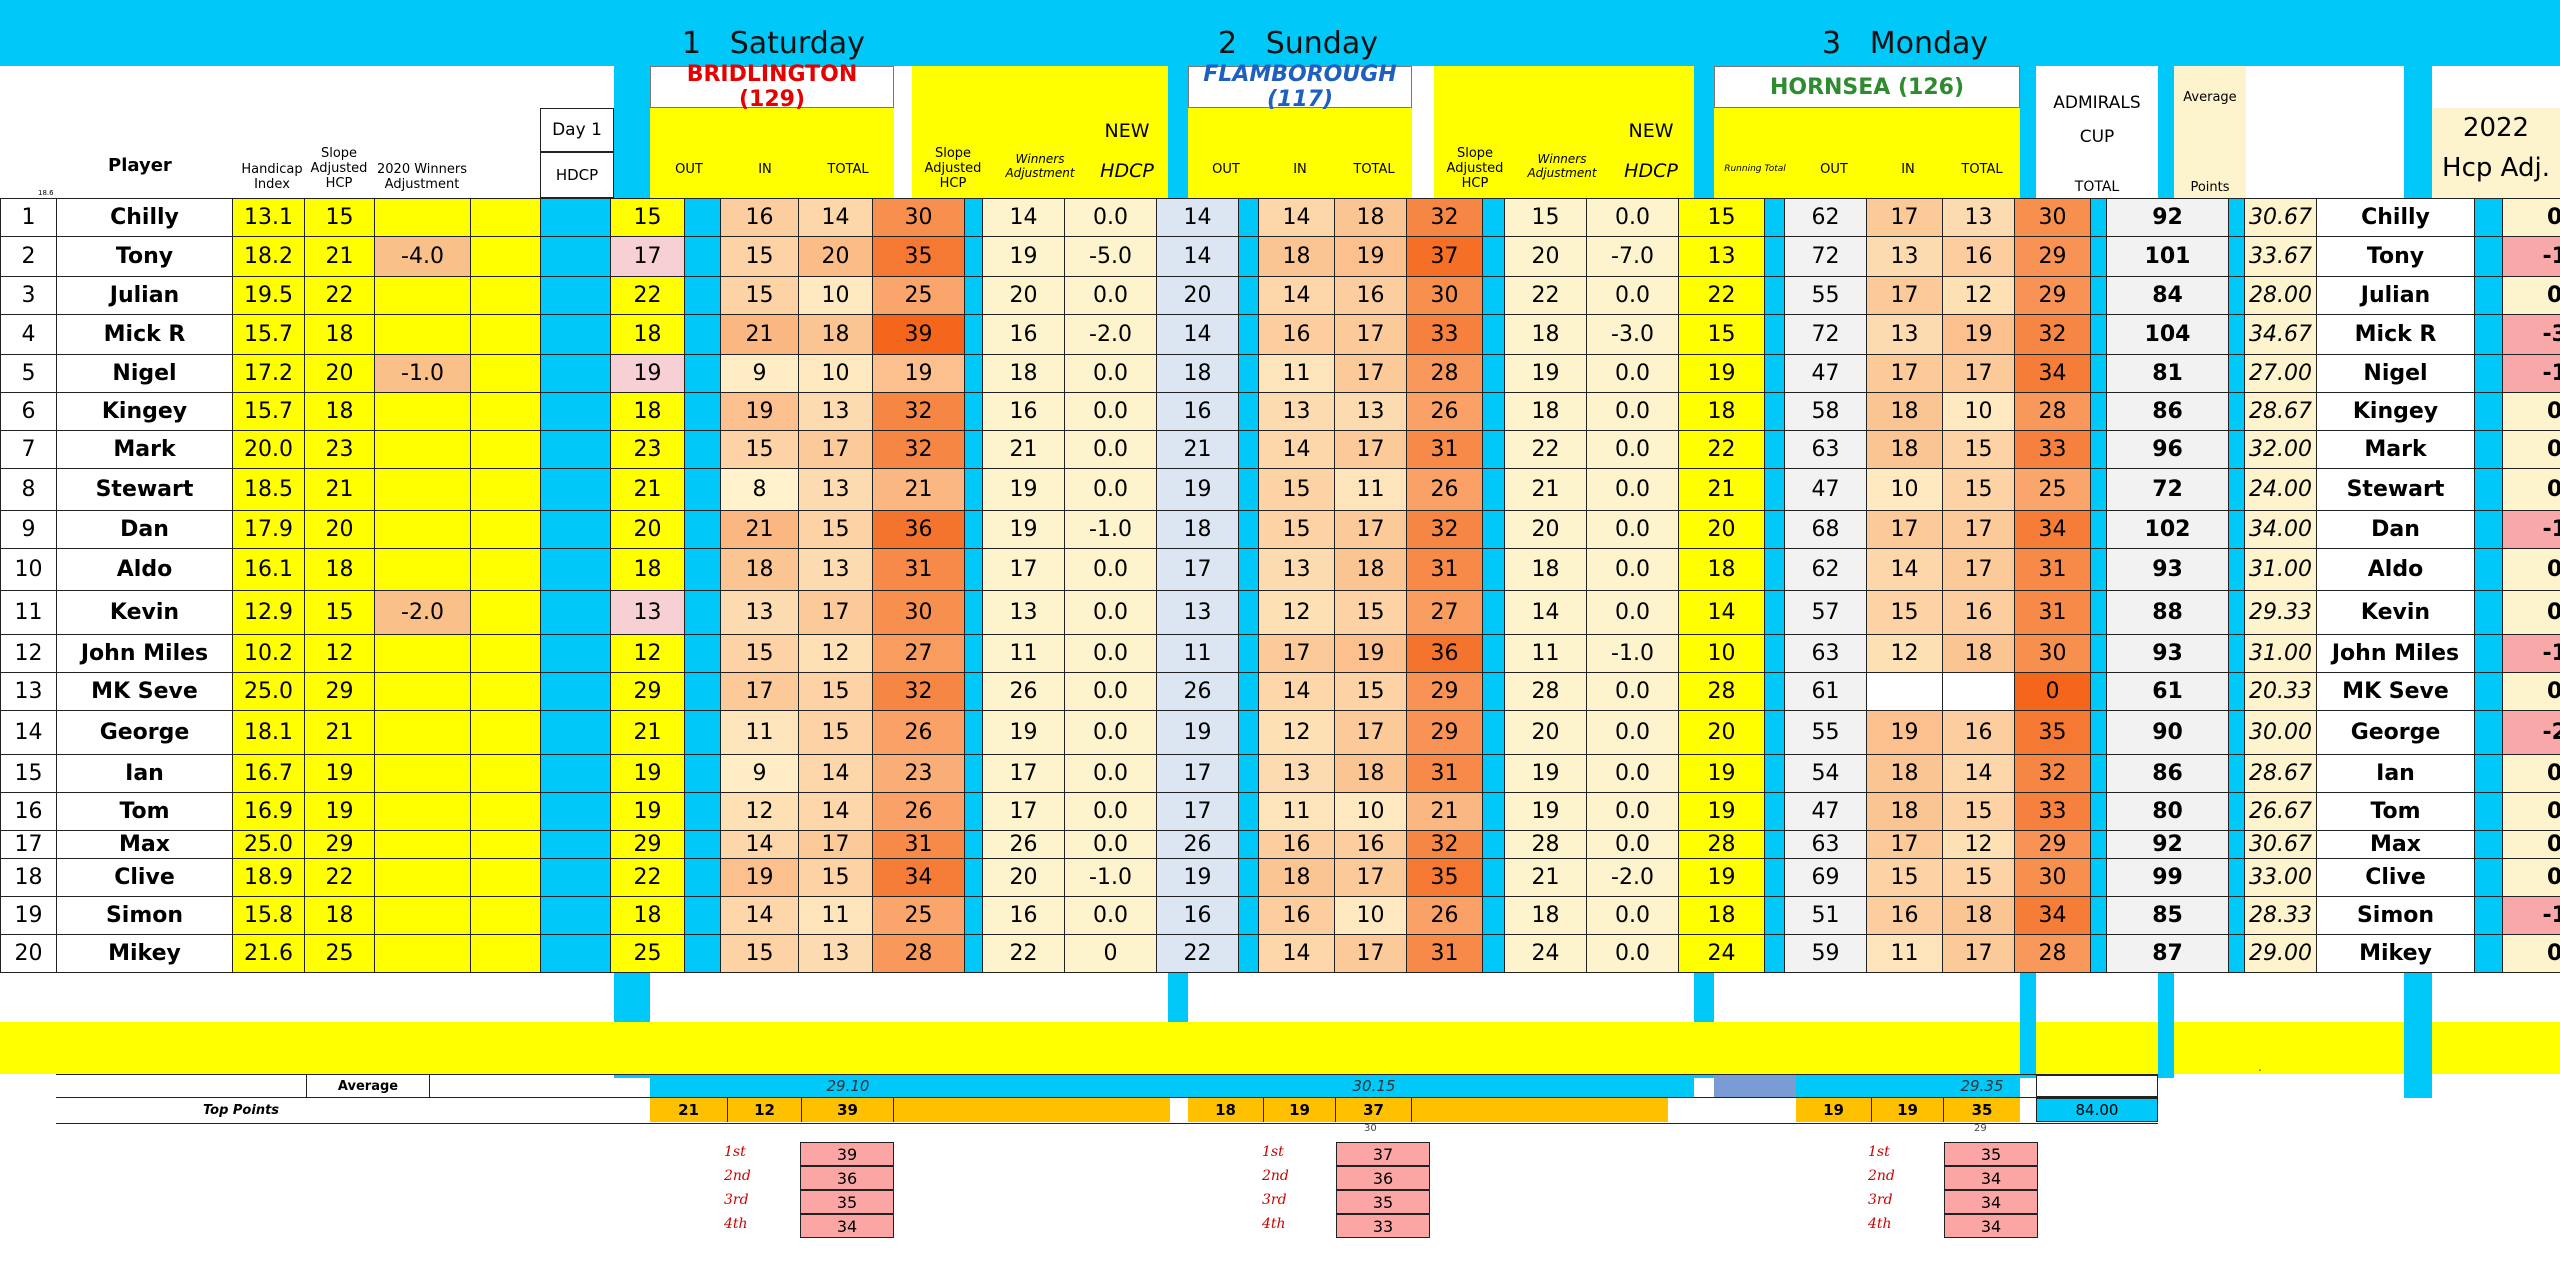 This screenshot has height=1262, width=2560. What do you see at coordinates (2395, 295) in the screenshot?
I see `player-name-right: Julian` at bounding box center [2395, 295].